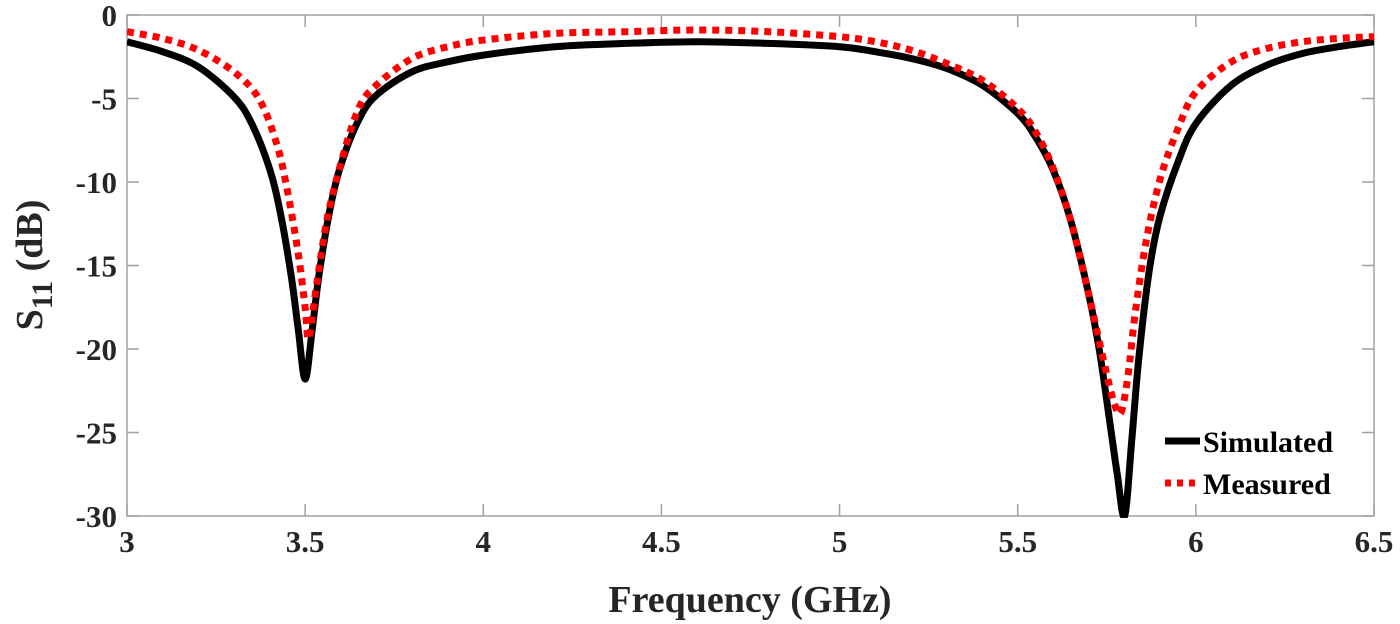 This screenshot has height=624, width=1400. Describe the element at coordinates (96, 516) in the screenshot. I see `y-tick-label: -30` at that location.